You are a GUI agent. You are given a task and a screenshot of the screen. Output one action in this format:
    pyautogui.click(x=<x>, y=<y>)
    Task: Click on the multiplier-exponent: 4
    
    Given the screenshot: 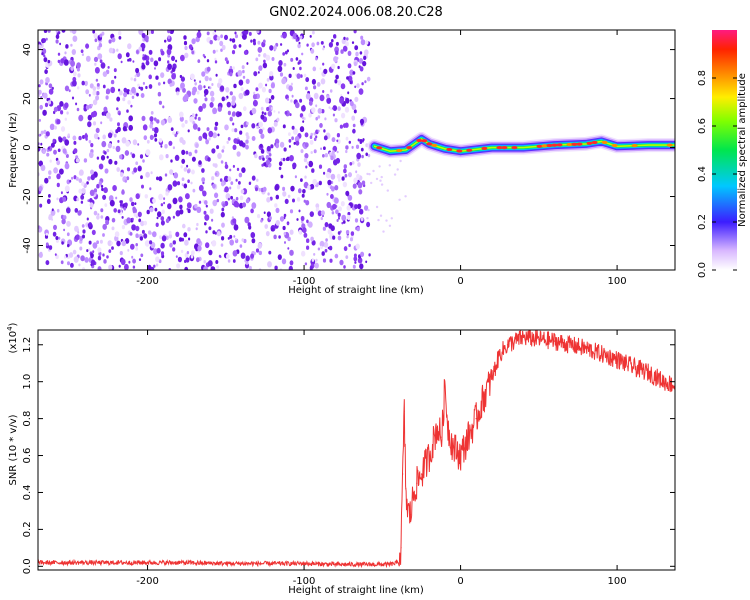 What is the action you would take?
    pyautogui.click(x=10, y=328)
    